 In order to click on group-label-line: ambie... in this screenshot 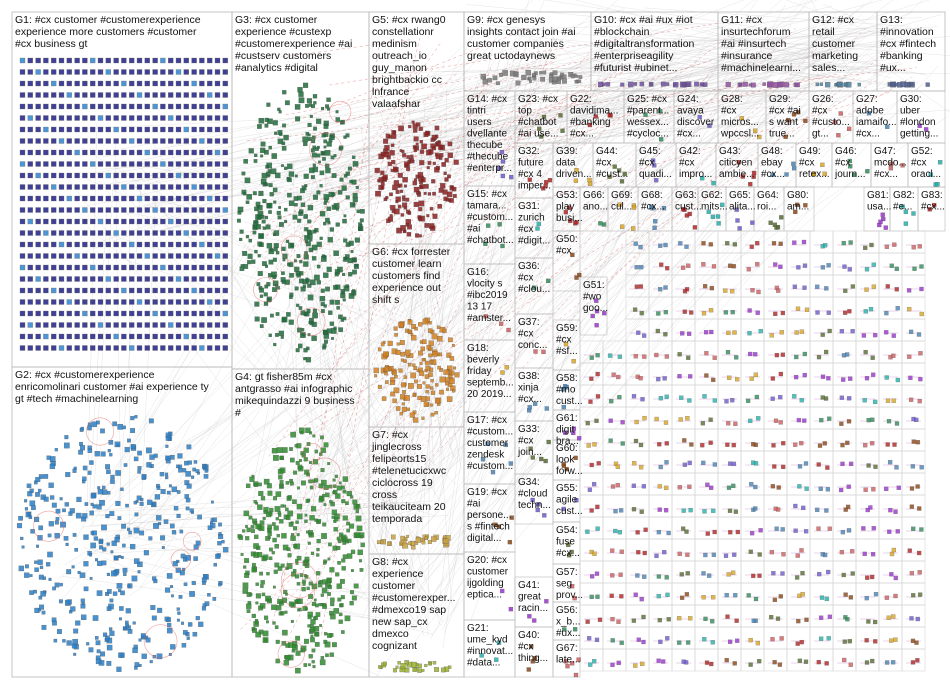, I will do `click(737, 174)`.